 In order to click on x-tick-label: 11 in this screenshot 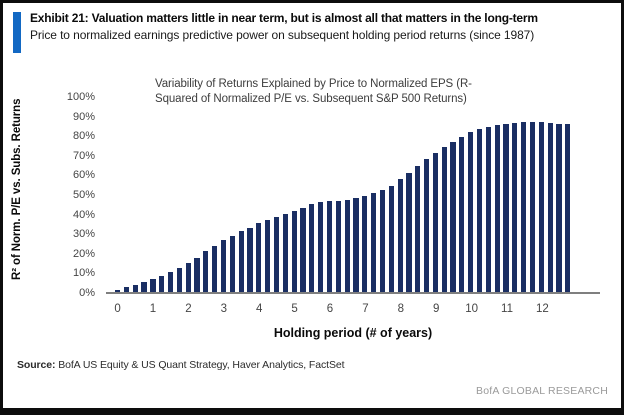, I will do `click(507, 309)`.